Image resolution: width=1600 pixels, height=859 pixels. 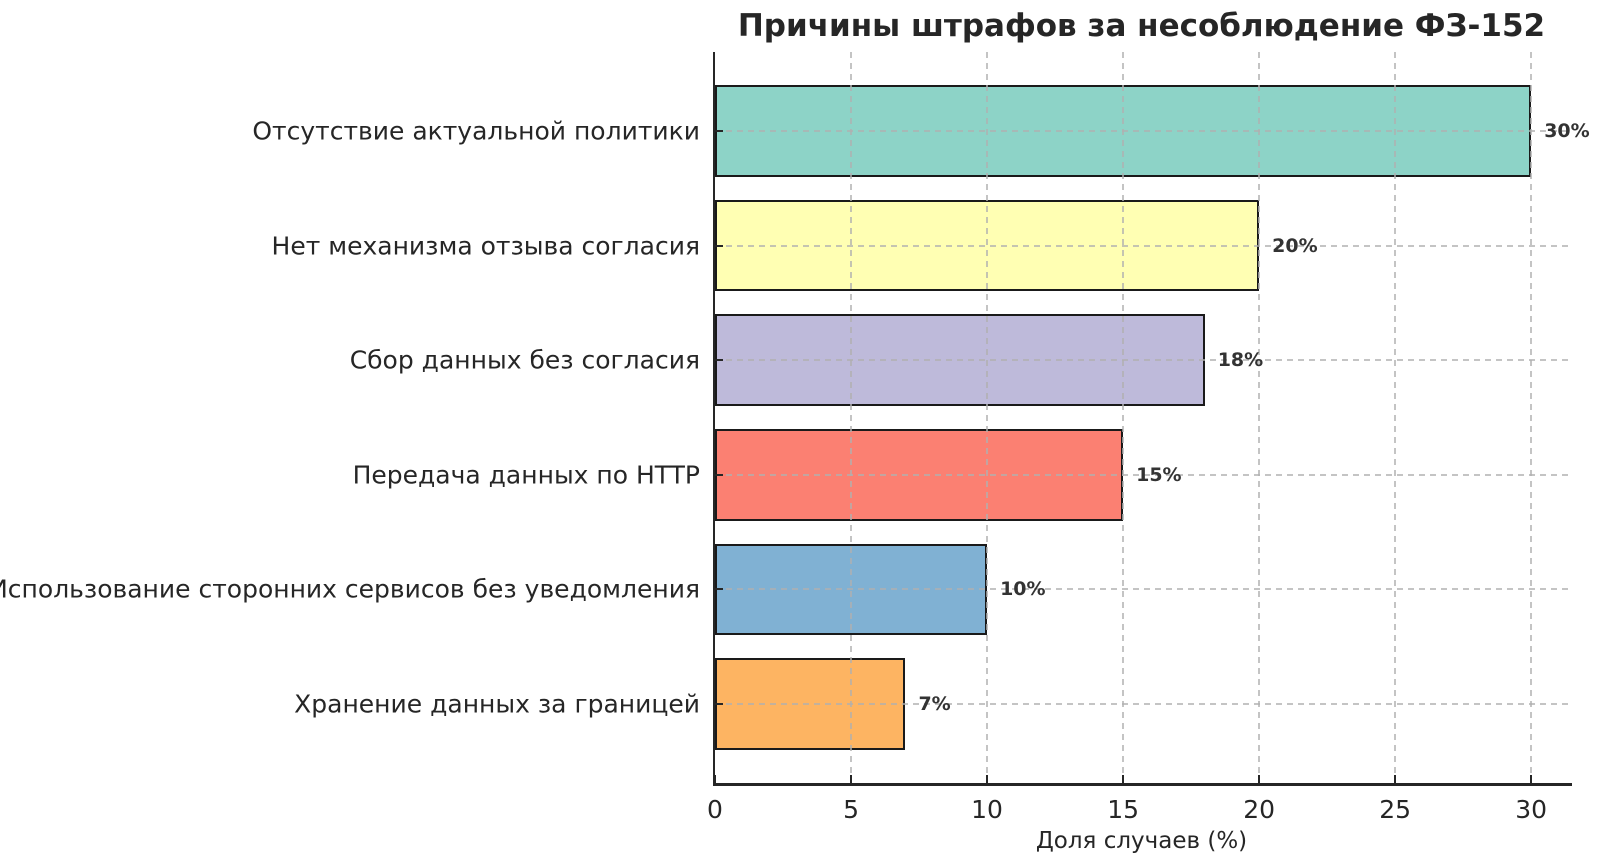 I want to click on bar-value-label: 30%, so click(x=1567, y=131).